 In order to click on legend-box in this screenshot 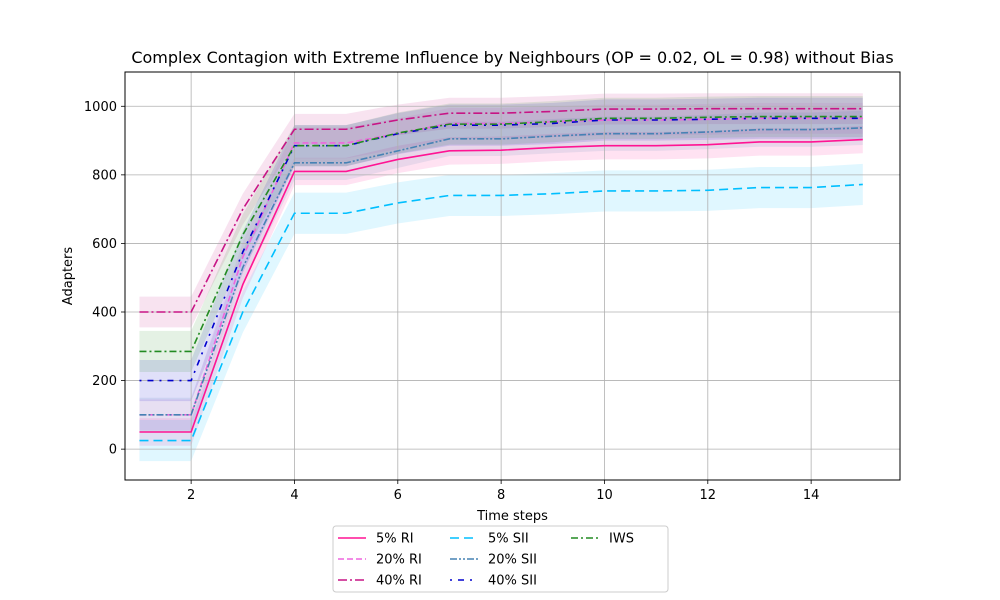, I will do `click(500, 559)`.